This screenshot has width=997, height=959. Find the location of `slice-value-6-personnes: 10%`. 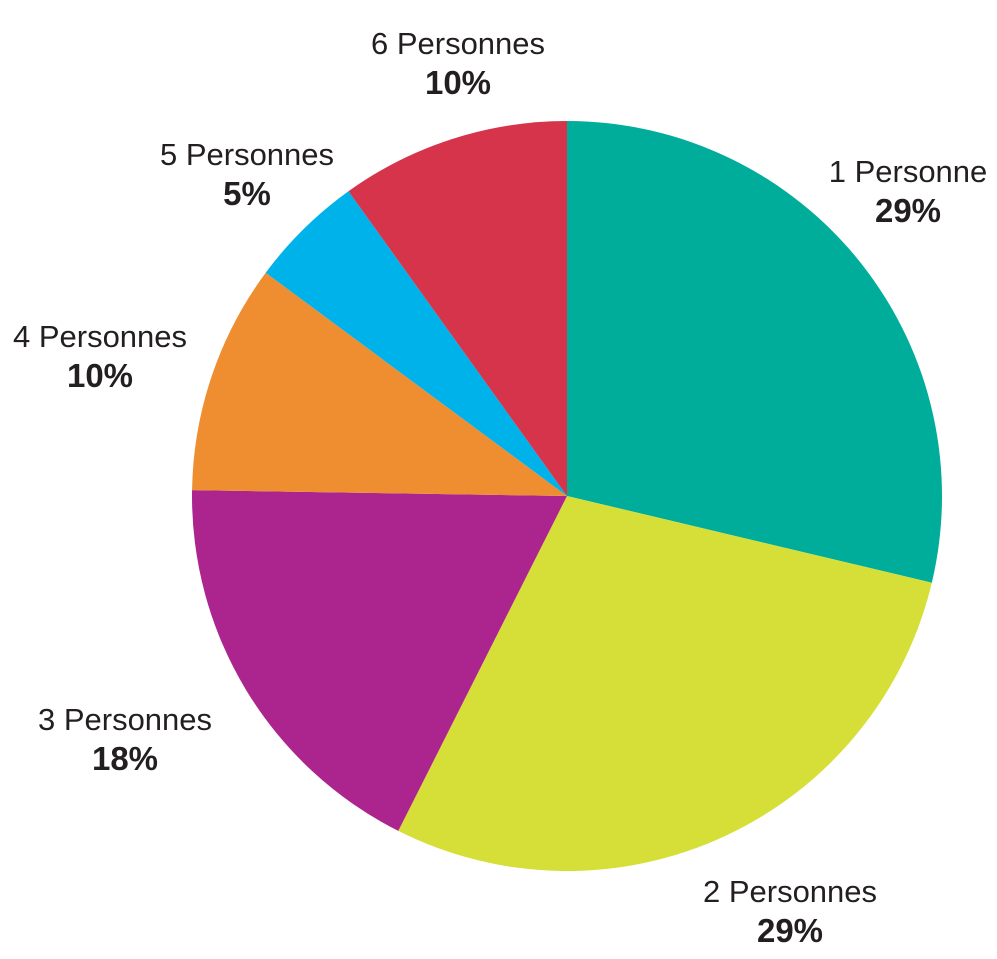

slice-value-6-personnes: 10% is located at coordinates (458, 82).